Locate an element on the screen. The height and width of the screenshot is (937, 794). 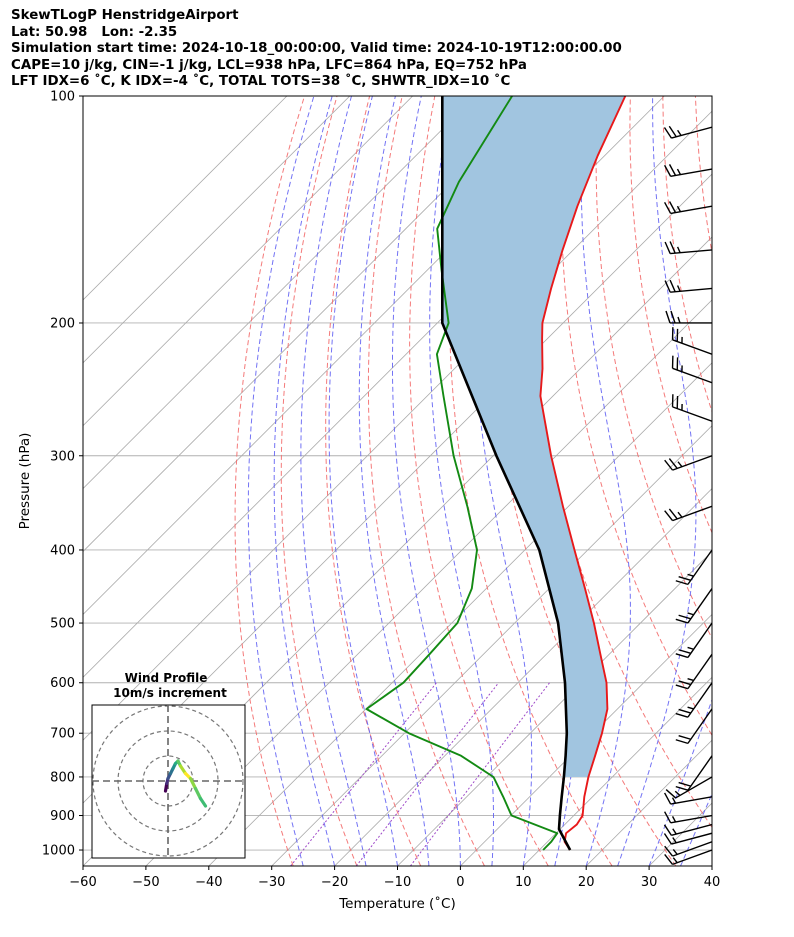
wind-barbs is located at coordinates (687, 495).